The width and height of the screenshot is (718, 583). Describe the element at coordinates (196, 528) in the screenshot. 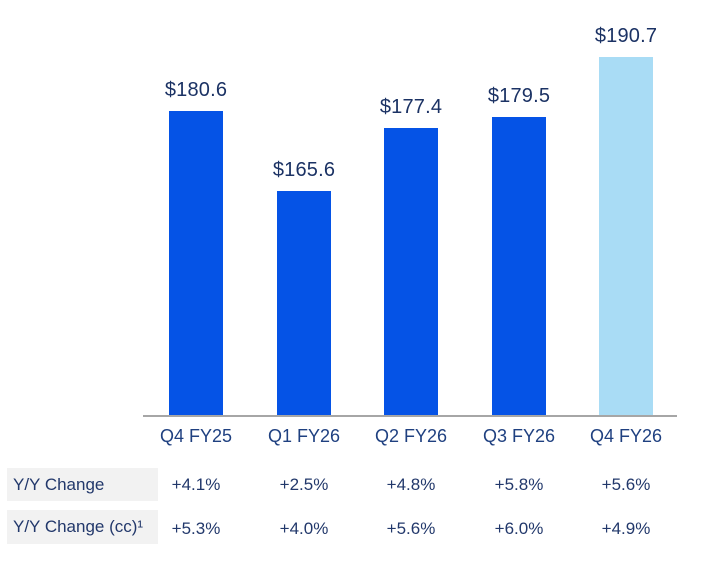

I see `table-cell: +5.3%` at that location.